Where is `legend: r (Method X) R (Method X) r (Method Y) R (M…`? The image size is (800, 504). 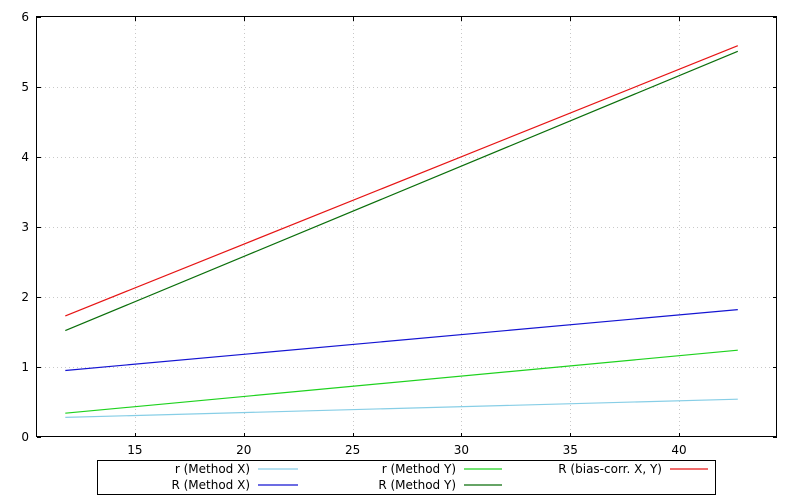 legend: r (Method X) R (Method X) r (Method Y) R (M… is located at coordinates (406, 477).